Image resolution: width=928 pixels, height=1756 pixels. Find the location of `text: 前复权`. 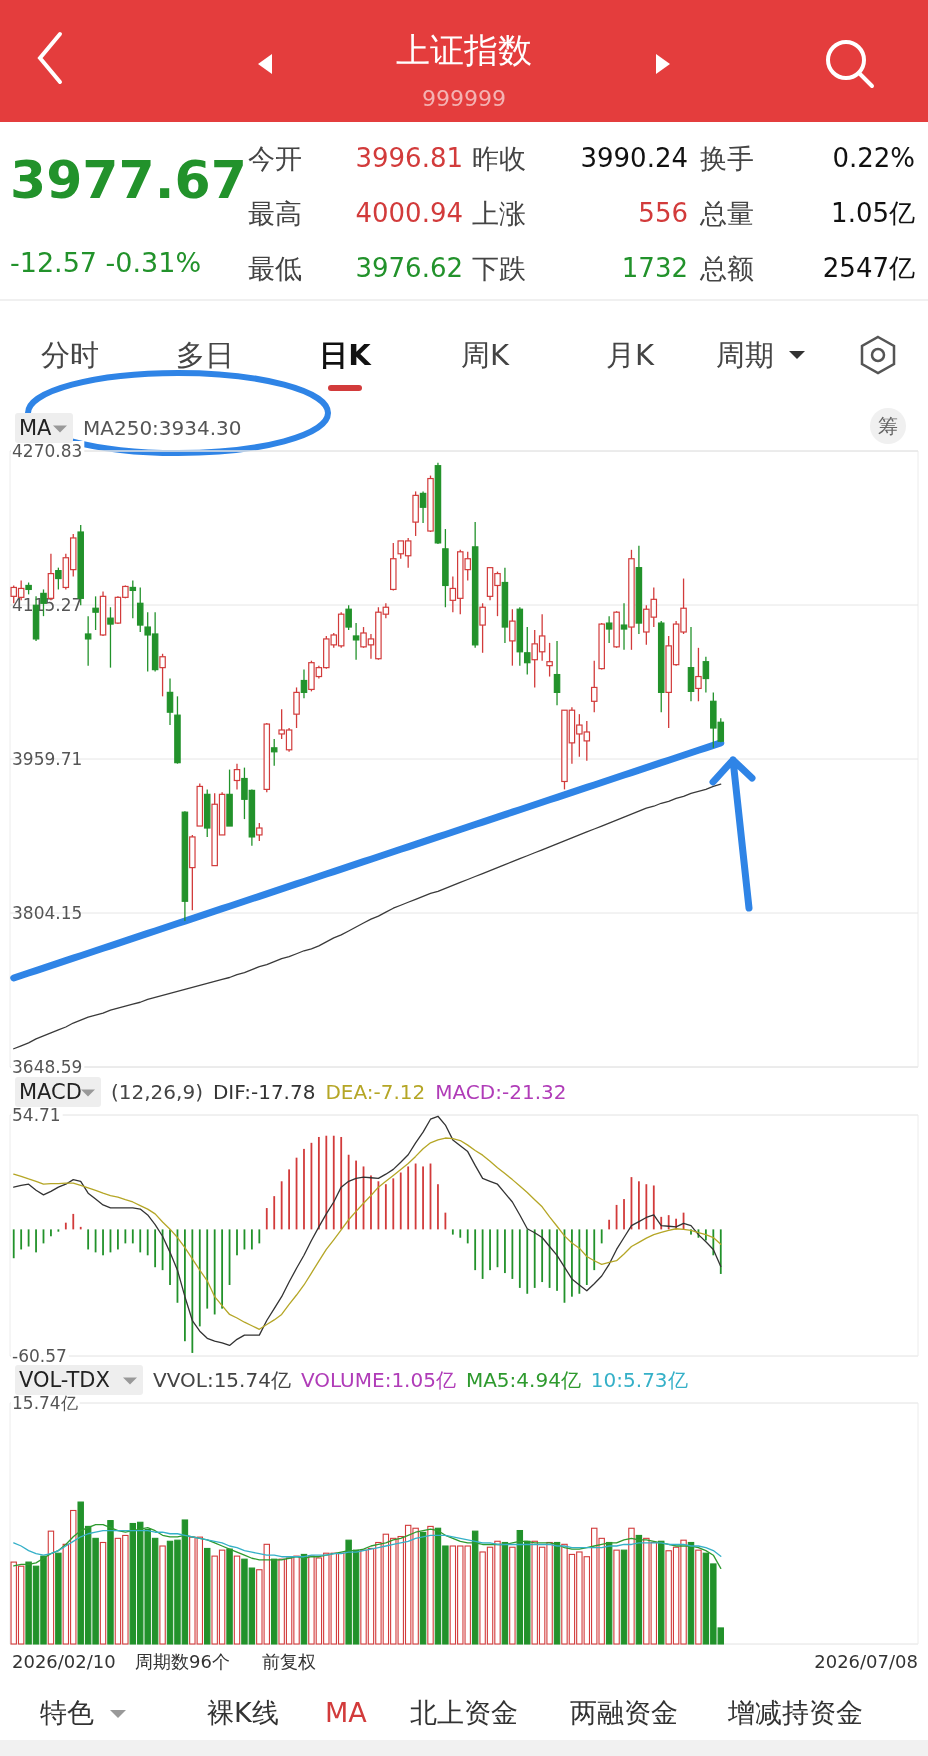

text: 前复权 is located at coordinates (289, 1661).